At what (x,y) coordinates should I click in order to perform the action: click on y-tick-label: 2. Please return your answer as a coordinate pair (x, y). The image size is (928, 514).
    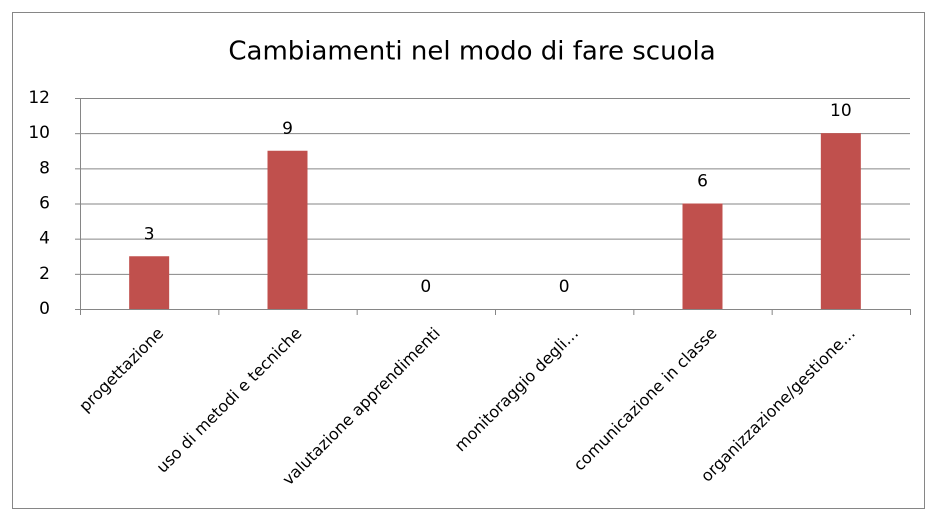
    Looking at the image, I should click on (44, 274).